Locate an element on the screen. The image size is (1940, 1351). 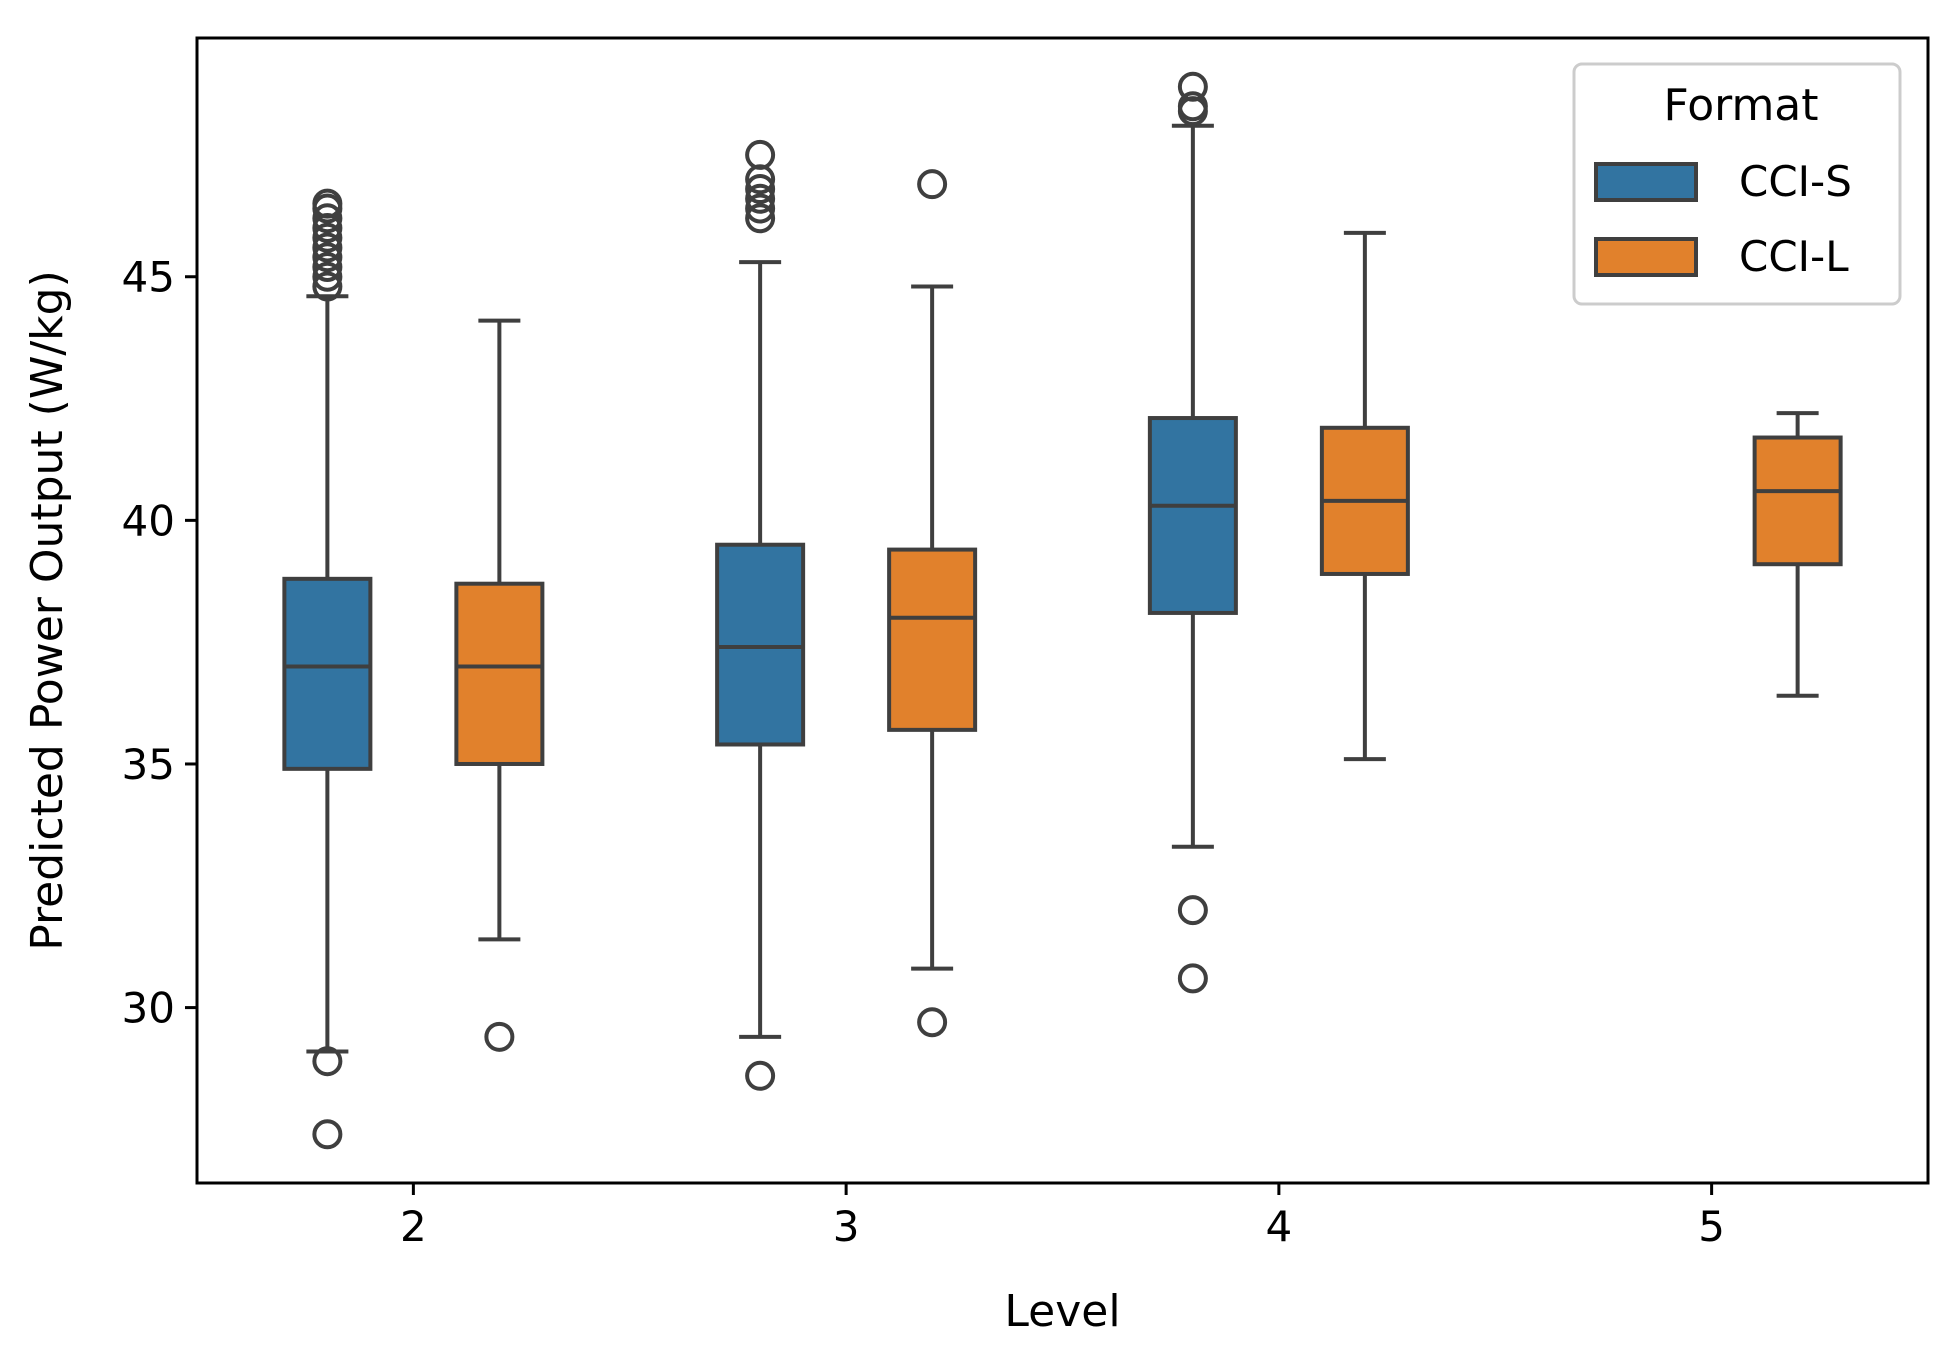
legend-label-cci-s: CCI-S is located at coordinates (1795, 181).